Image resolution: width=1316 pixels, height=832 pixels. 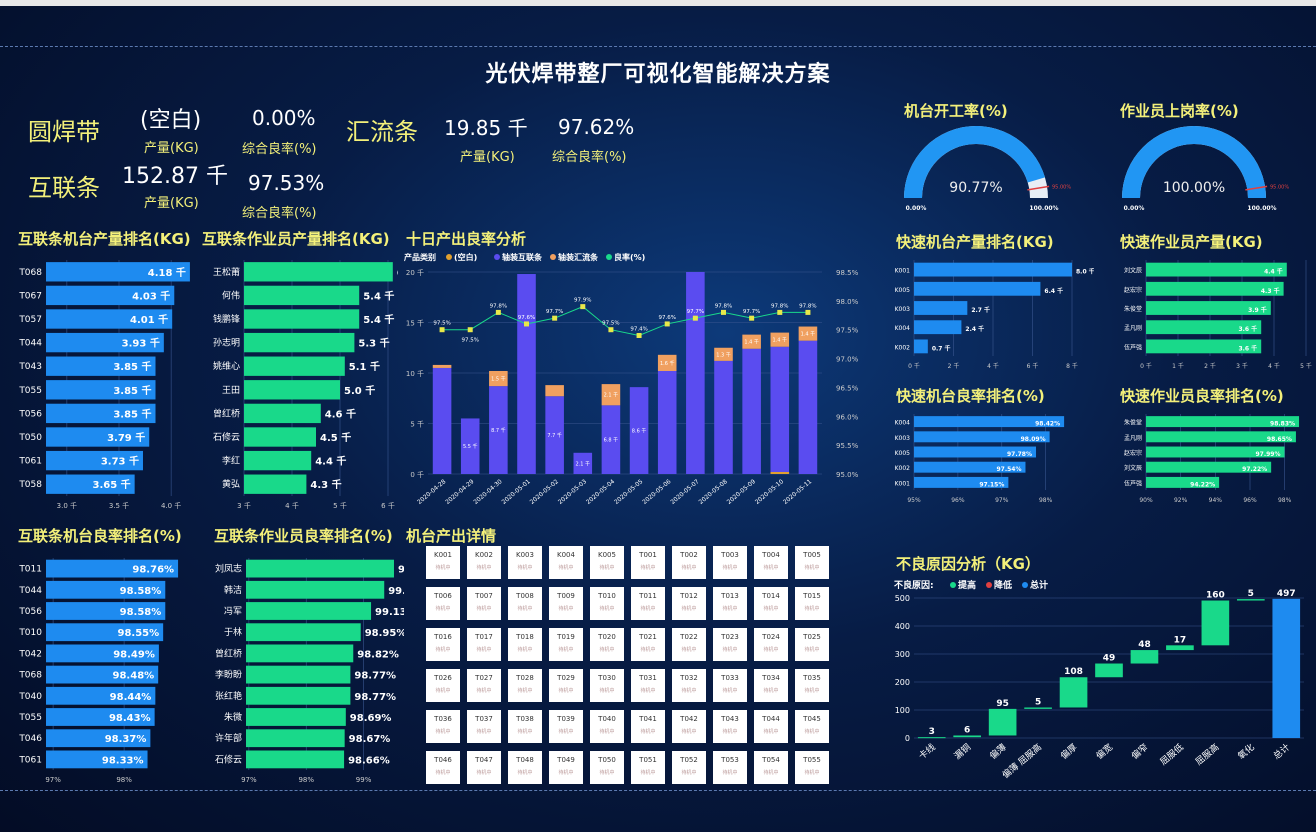 I want to click on machine-tile: T002 待机中, so click(x=689, y=562).